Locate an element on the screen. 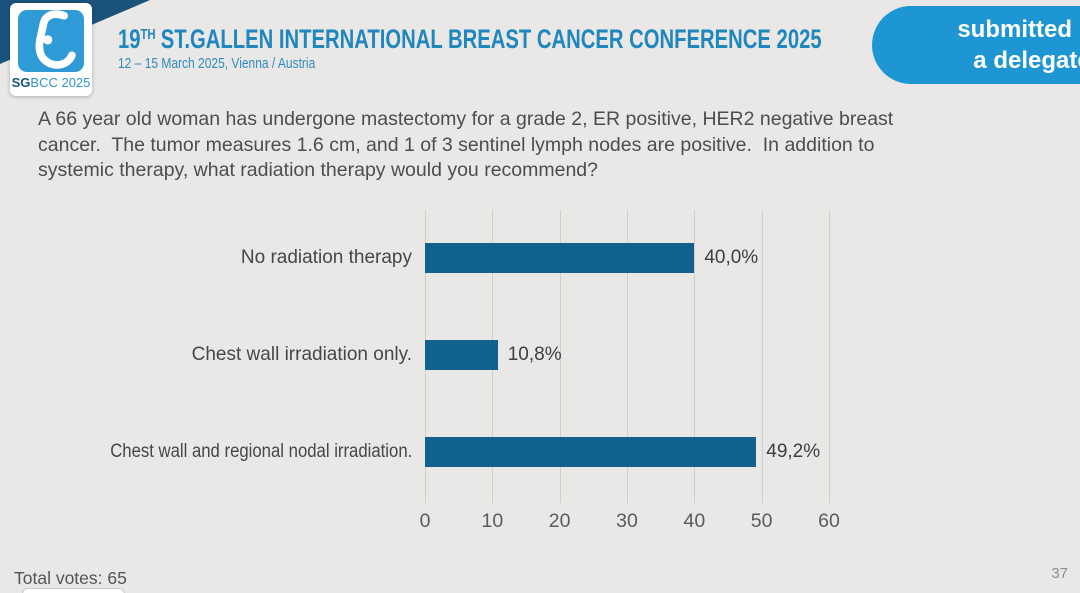 This screenshot has height=593, width=1080. title-superscript: TH is located at coordinates (148, 34).